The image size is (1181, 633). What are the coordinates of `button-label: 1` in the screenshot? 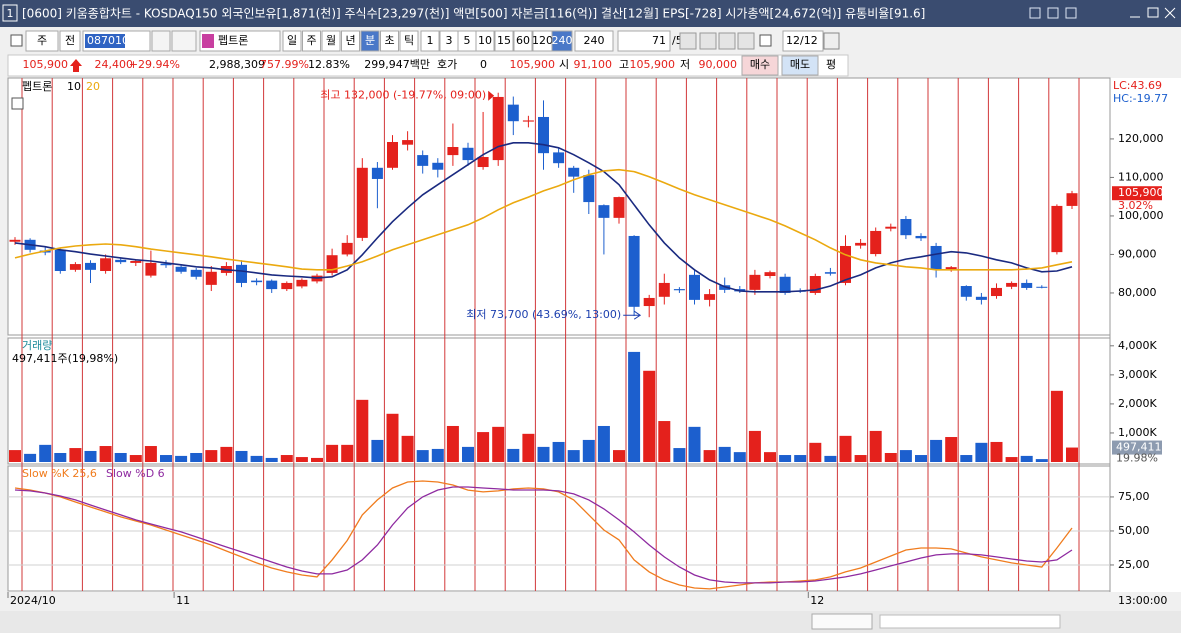 It's located at (430, 40).